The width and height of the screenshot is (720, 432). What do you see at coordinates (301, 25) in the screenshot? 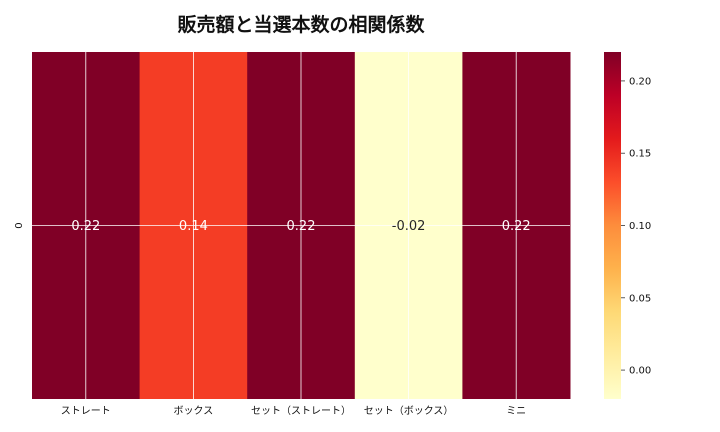
I see `chart-title: 販売額と当選本数の相関係数` at bounding box center [301, 25].